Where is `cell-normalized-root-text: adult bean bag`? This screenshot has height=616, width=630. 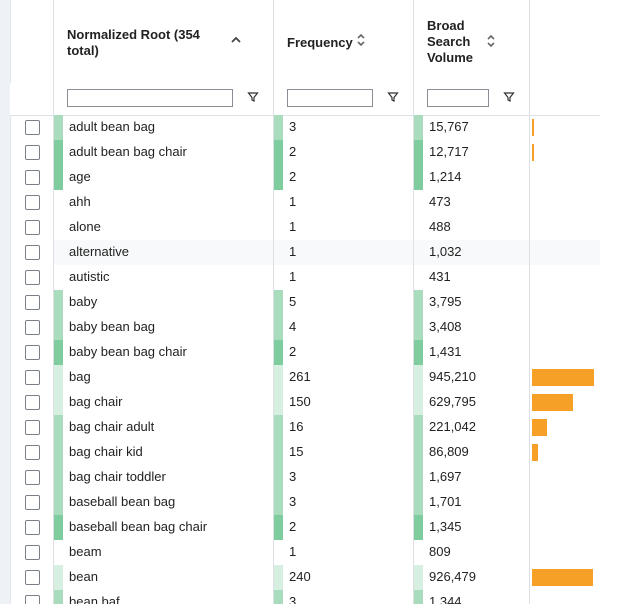 cell-normalized-root-text: adult bean bag is located at coordinates (112, 126).